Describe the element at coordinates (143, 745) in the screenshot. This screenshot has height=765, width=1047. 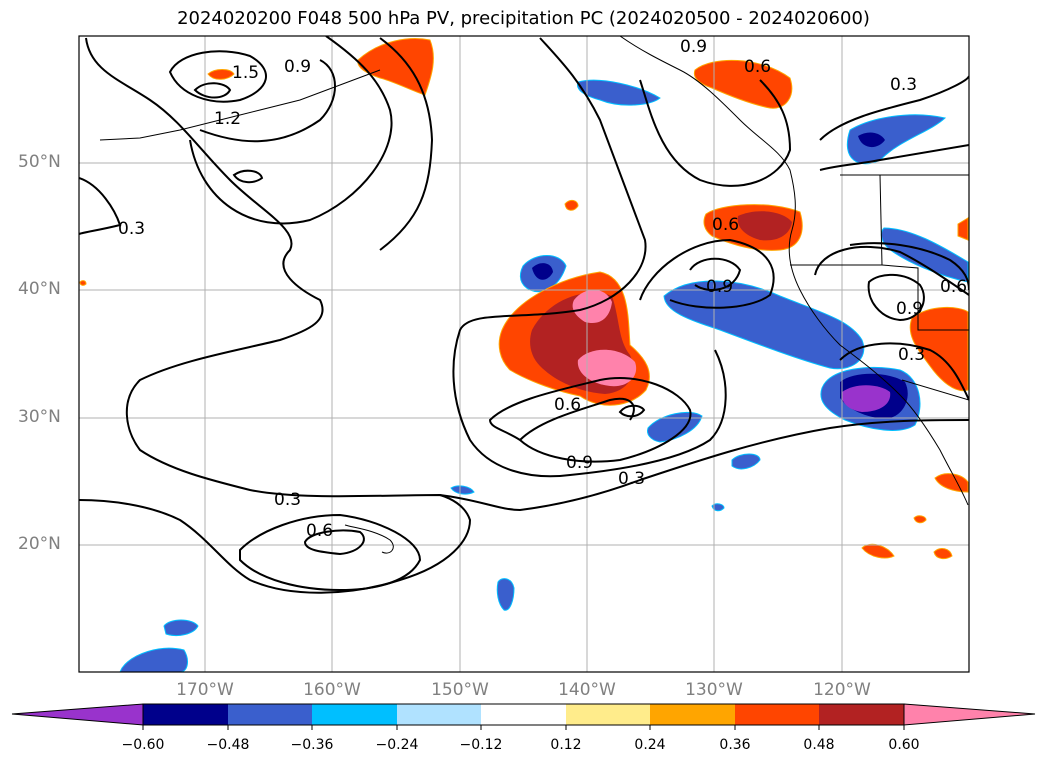
I see `colorbar-tick: −0.60` at that location.